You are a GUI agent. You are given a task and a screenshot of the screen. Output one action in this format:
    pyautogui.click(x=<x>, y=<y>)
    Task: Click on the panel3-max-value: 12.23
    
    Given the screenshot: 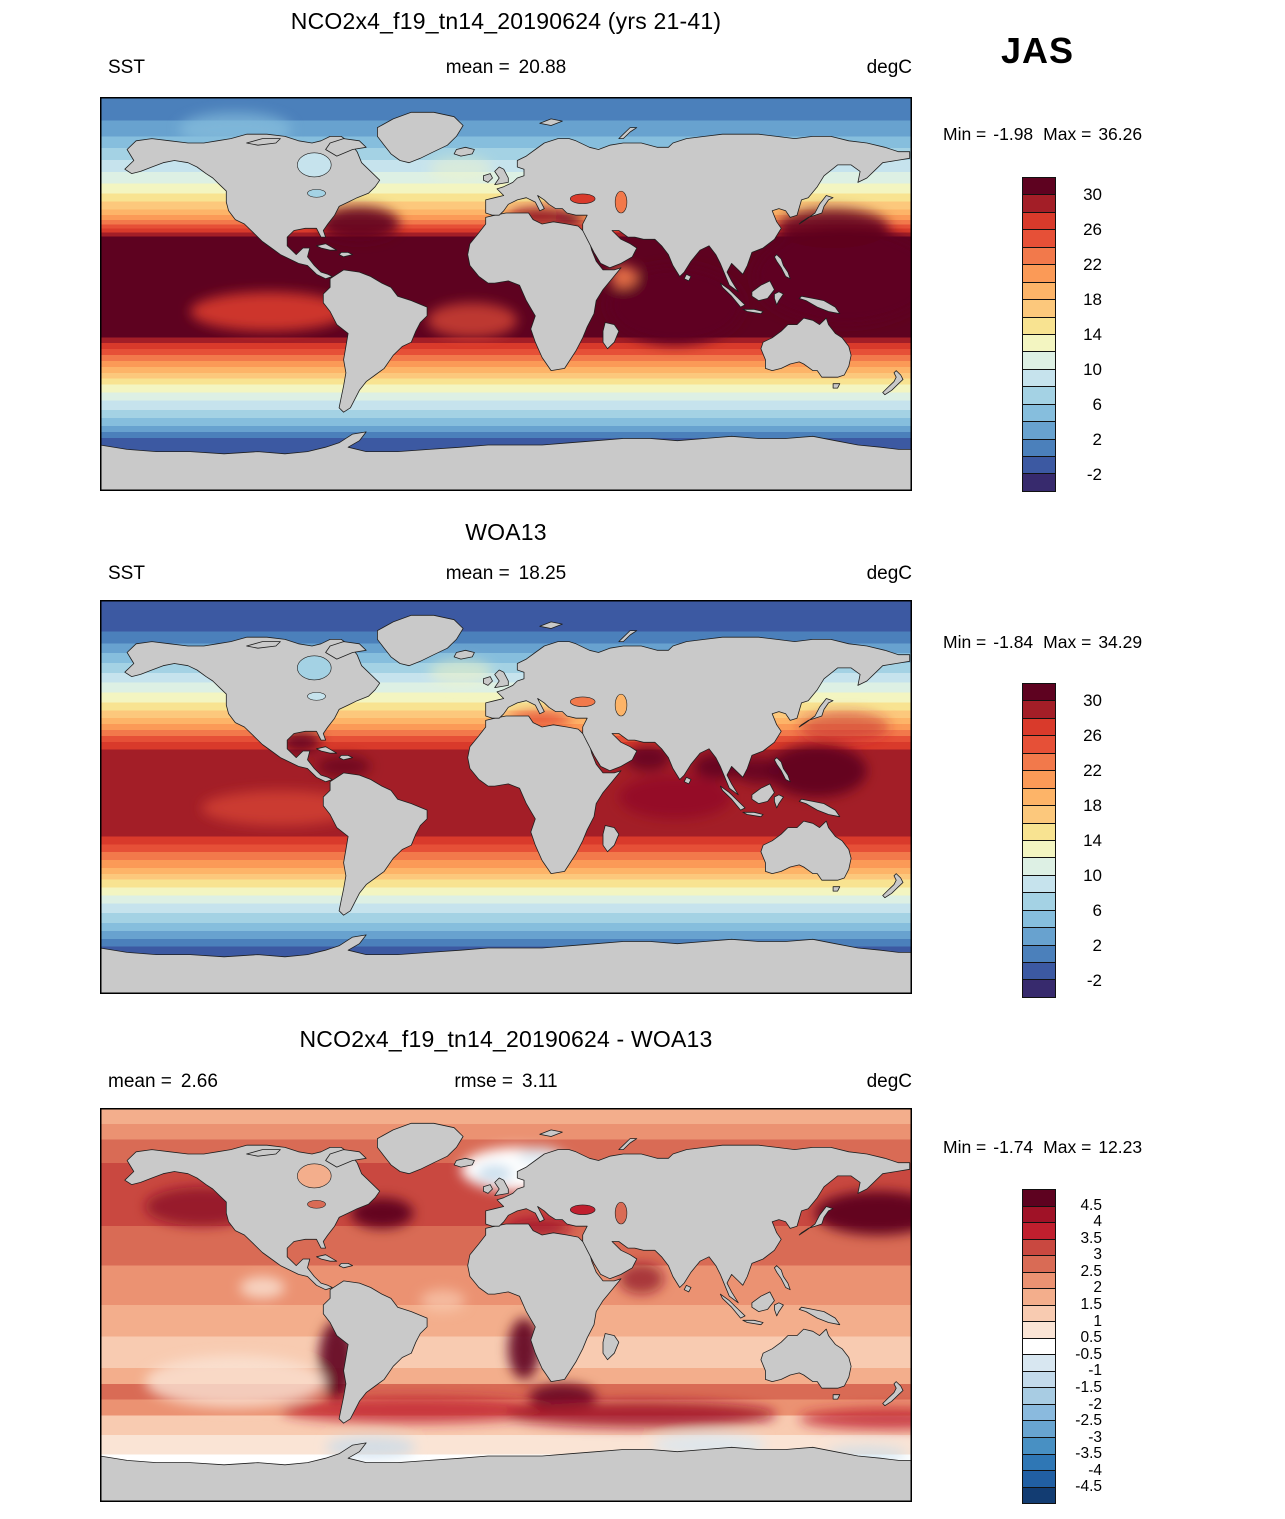 What is the action you would take?
    pyautogui.click(x=1120, y=1147)
    